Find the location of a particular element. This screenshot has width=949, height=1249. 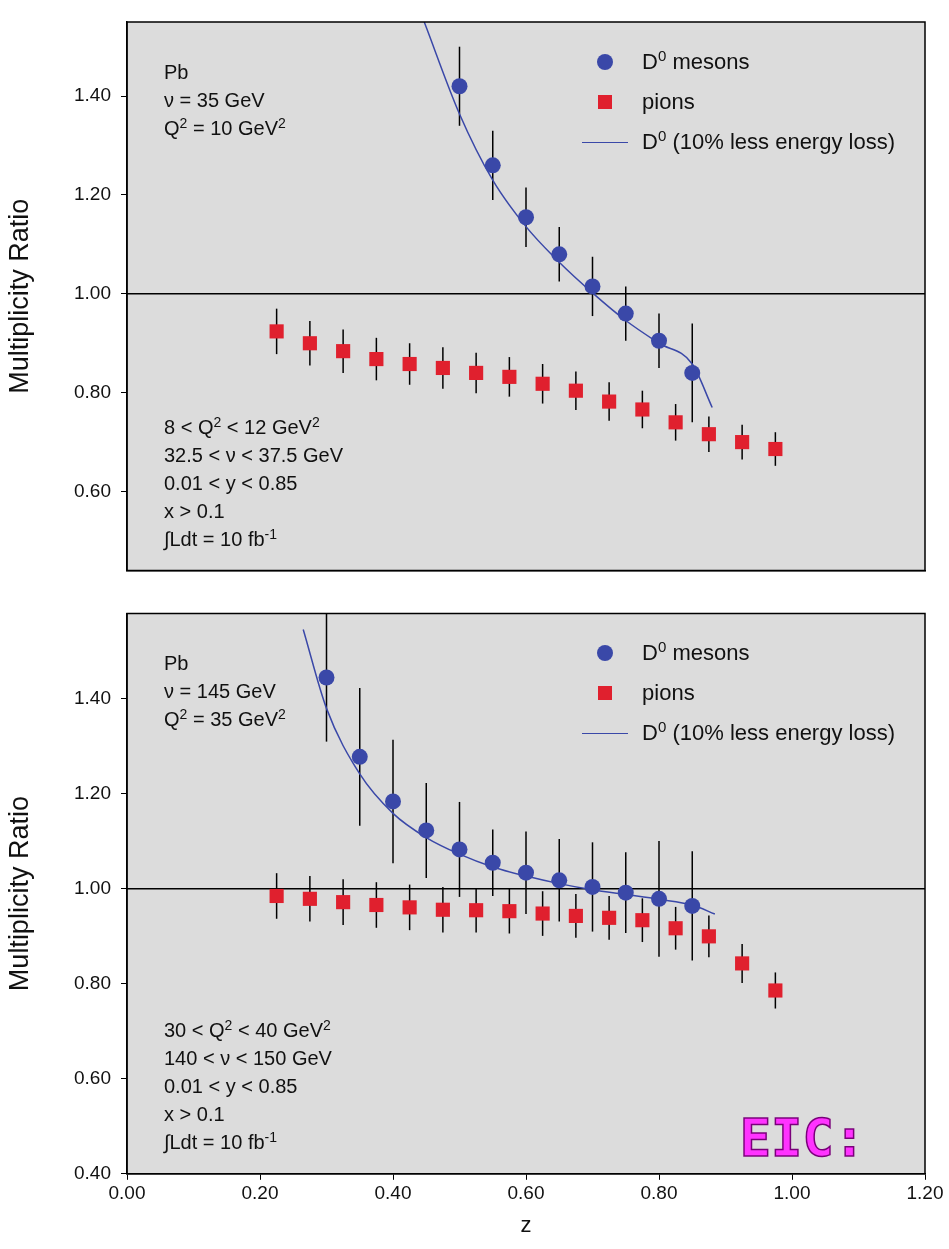

x-tick-label: 1.00 is located at coordinates (792, 1193).